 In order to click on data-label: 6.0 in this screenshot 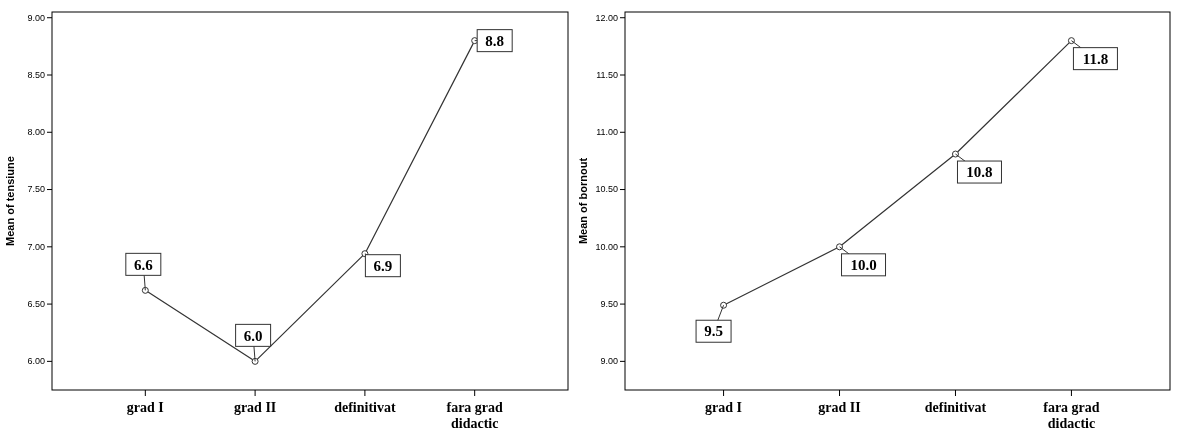, I will do `click(253, 335)`.